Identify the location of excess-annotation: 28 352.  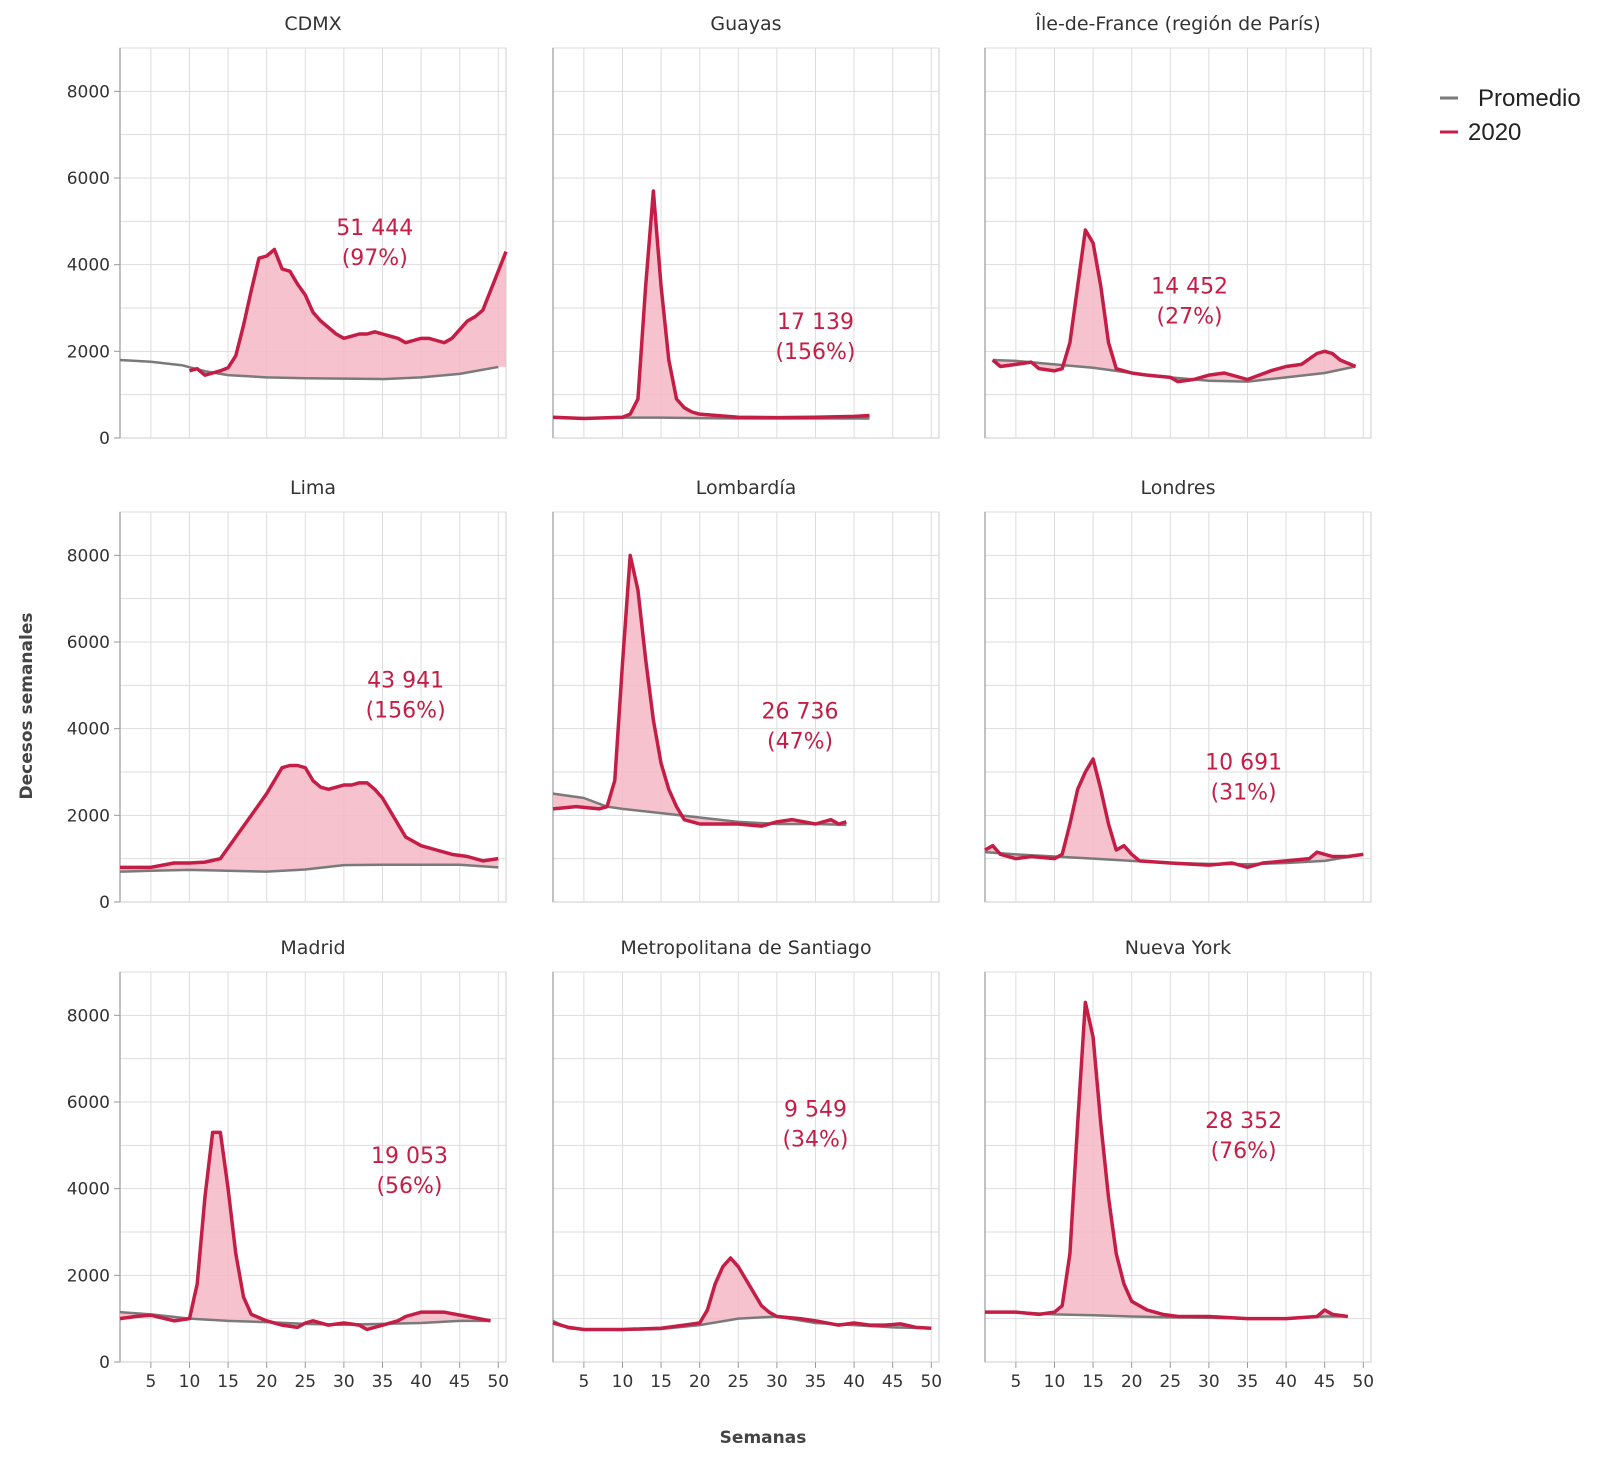
(1243, 1121).